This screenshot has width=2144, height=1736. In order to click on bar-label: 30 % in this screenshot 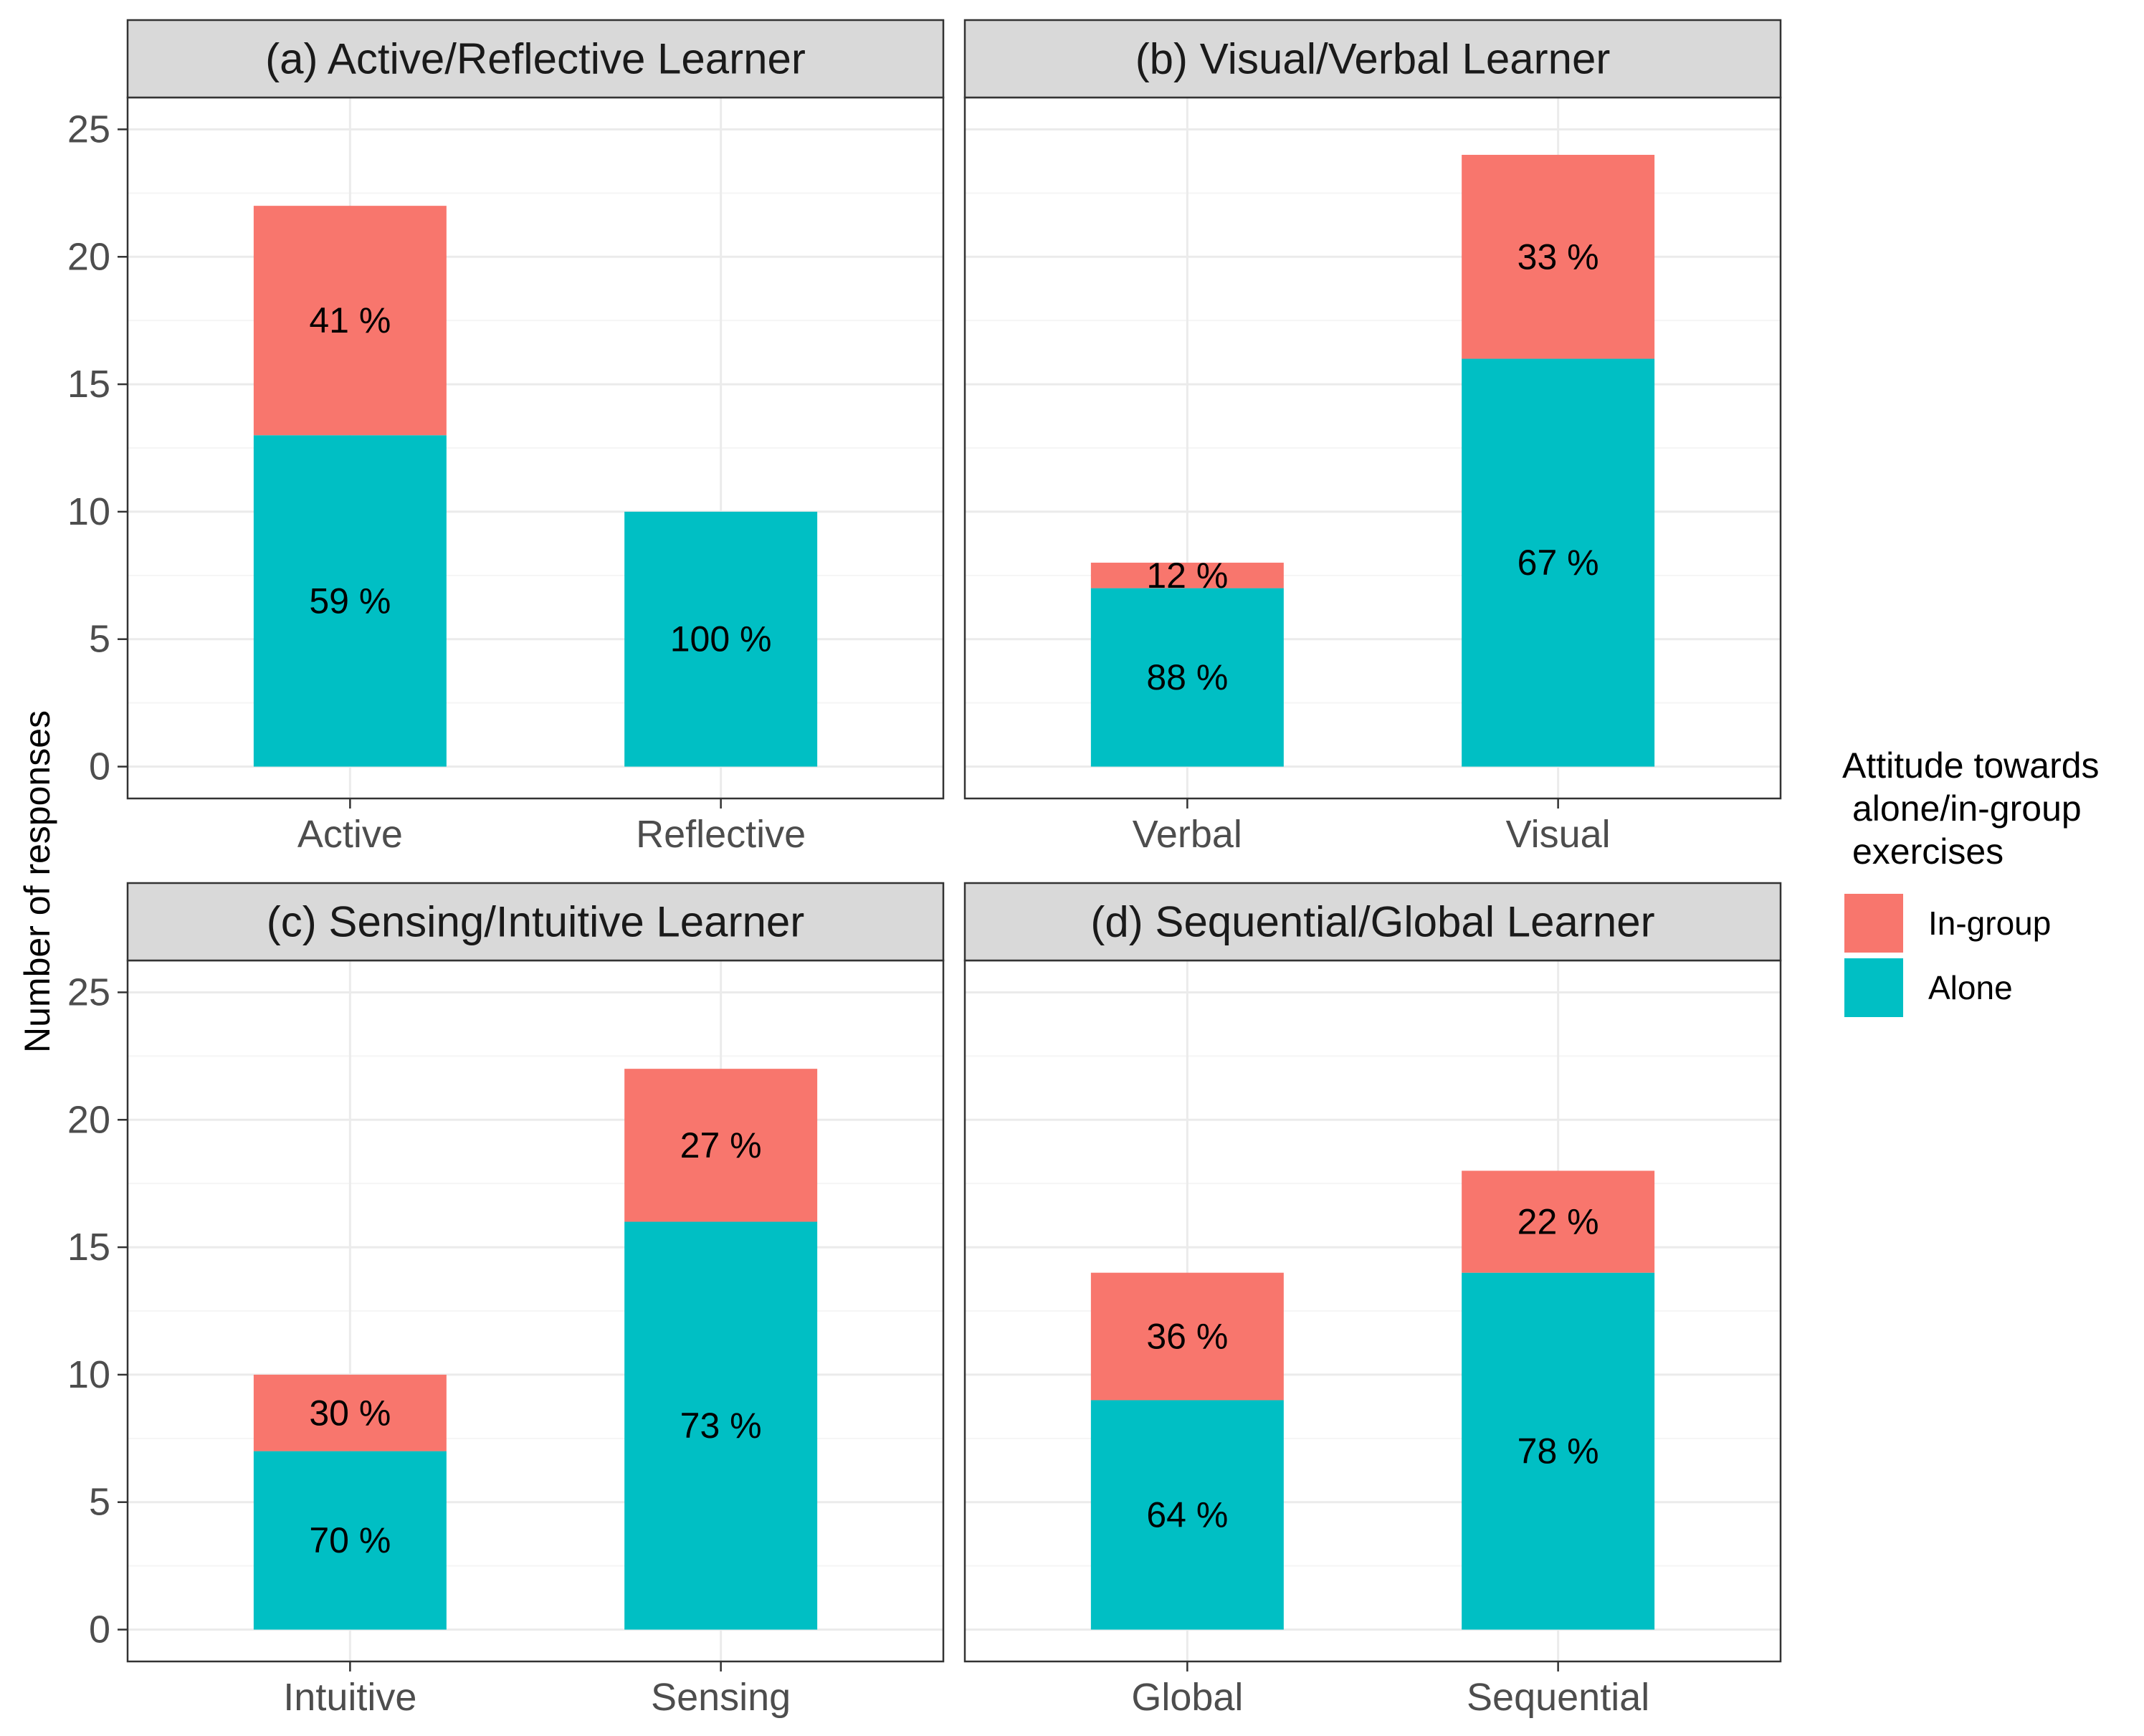, I will do `click(350, 1413)`.